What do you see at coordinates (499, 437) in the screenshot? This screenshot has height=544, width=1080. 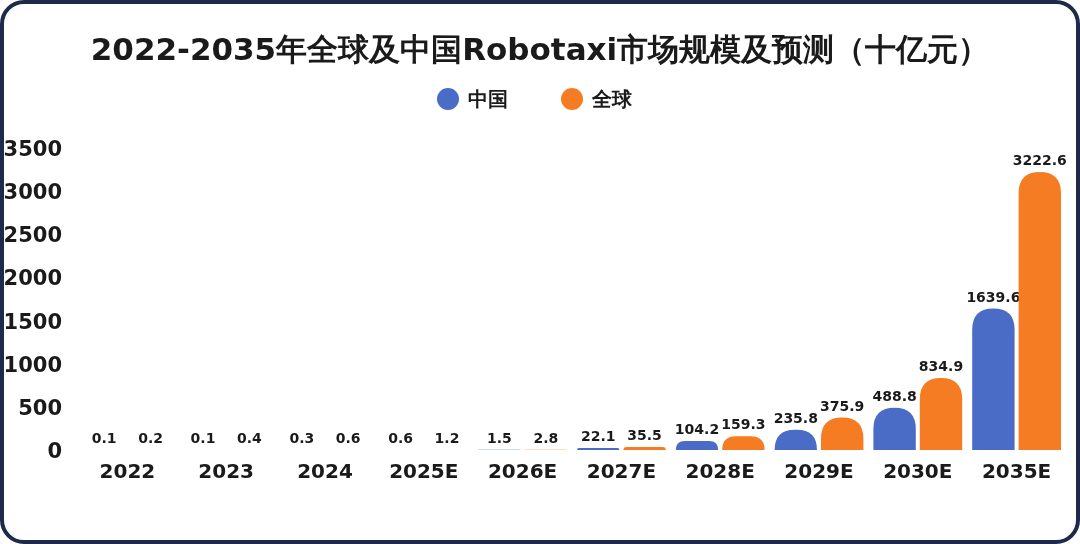 I see `data-label: 1.5` at bounding box center [499, 437].